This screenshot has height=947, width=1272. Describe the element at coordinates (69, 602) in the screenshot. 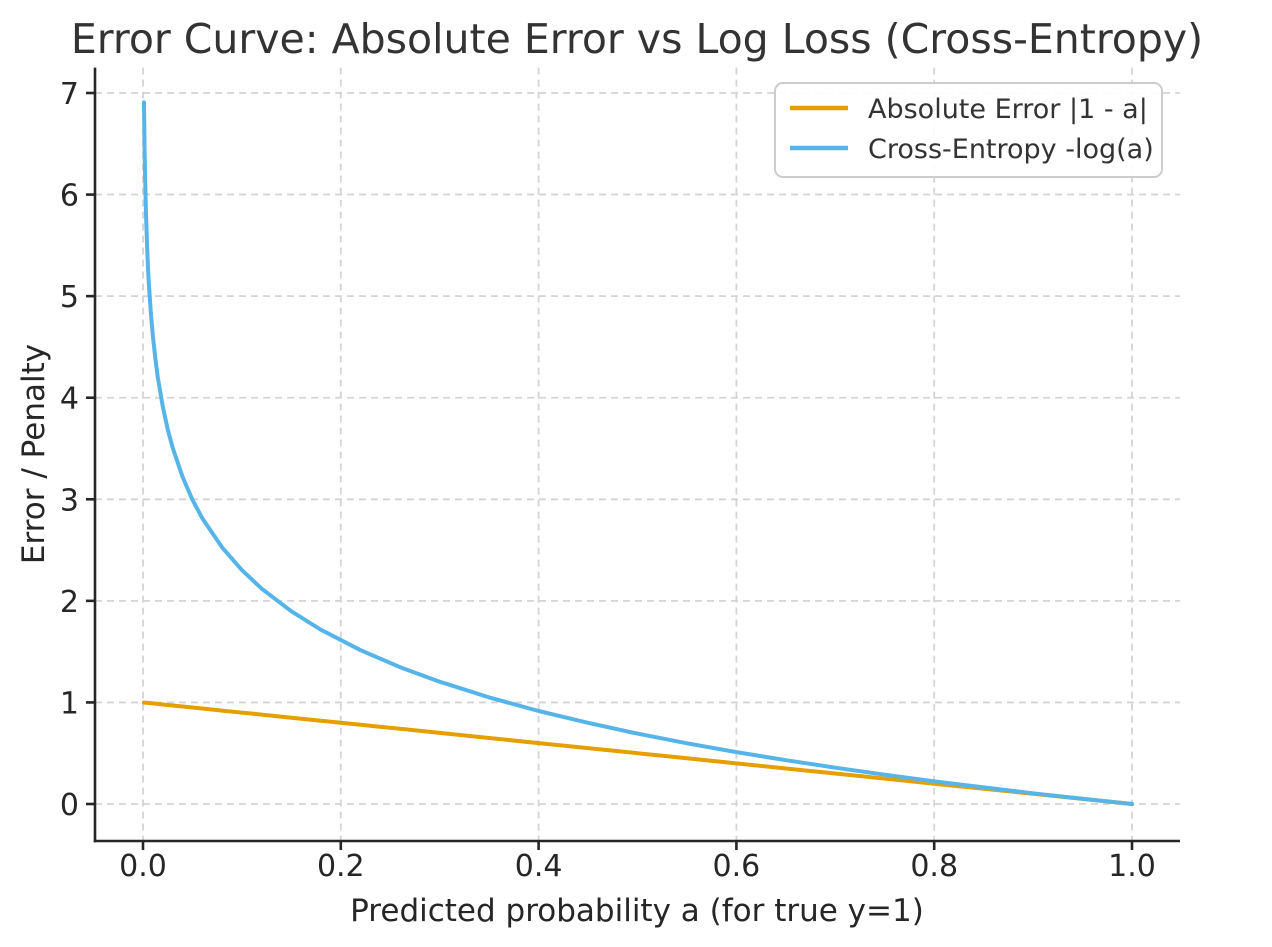

I see `y-tick-label: 2` at that location.